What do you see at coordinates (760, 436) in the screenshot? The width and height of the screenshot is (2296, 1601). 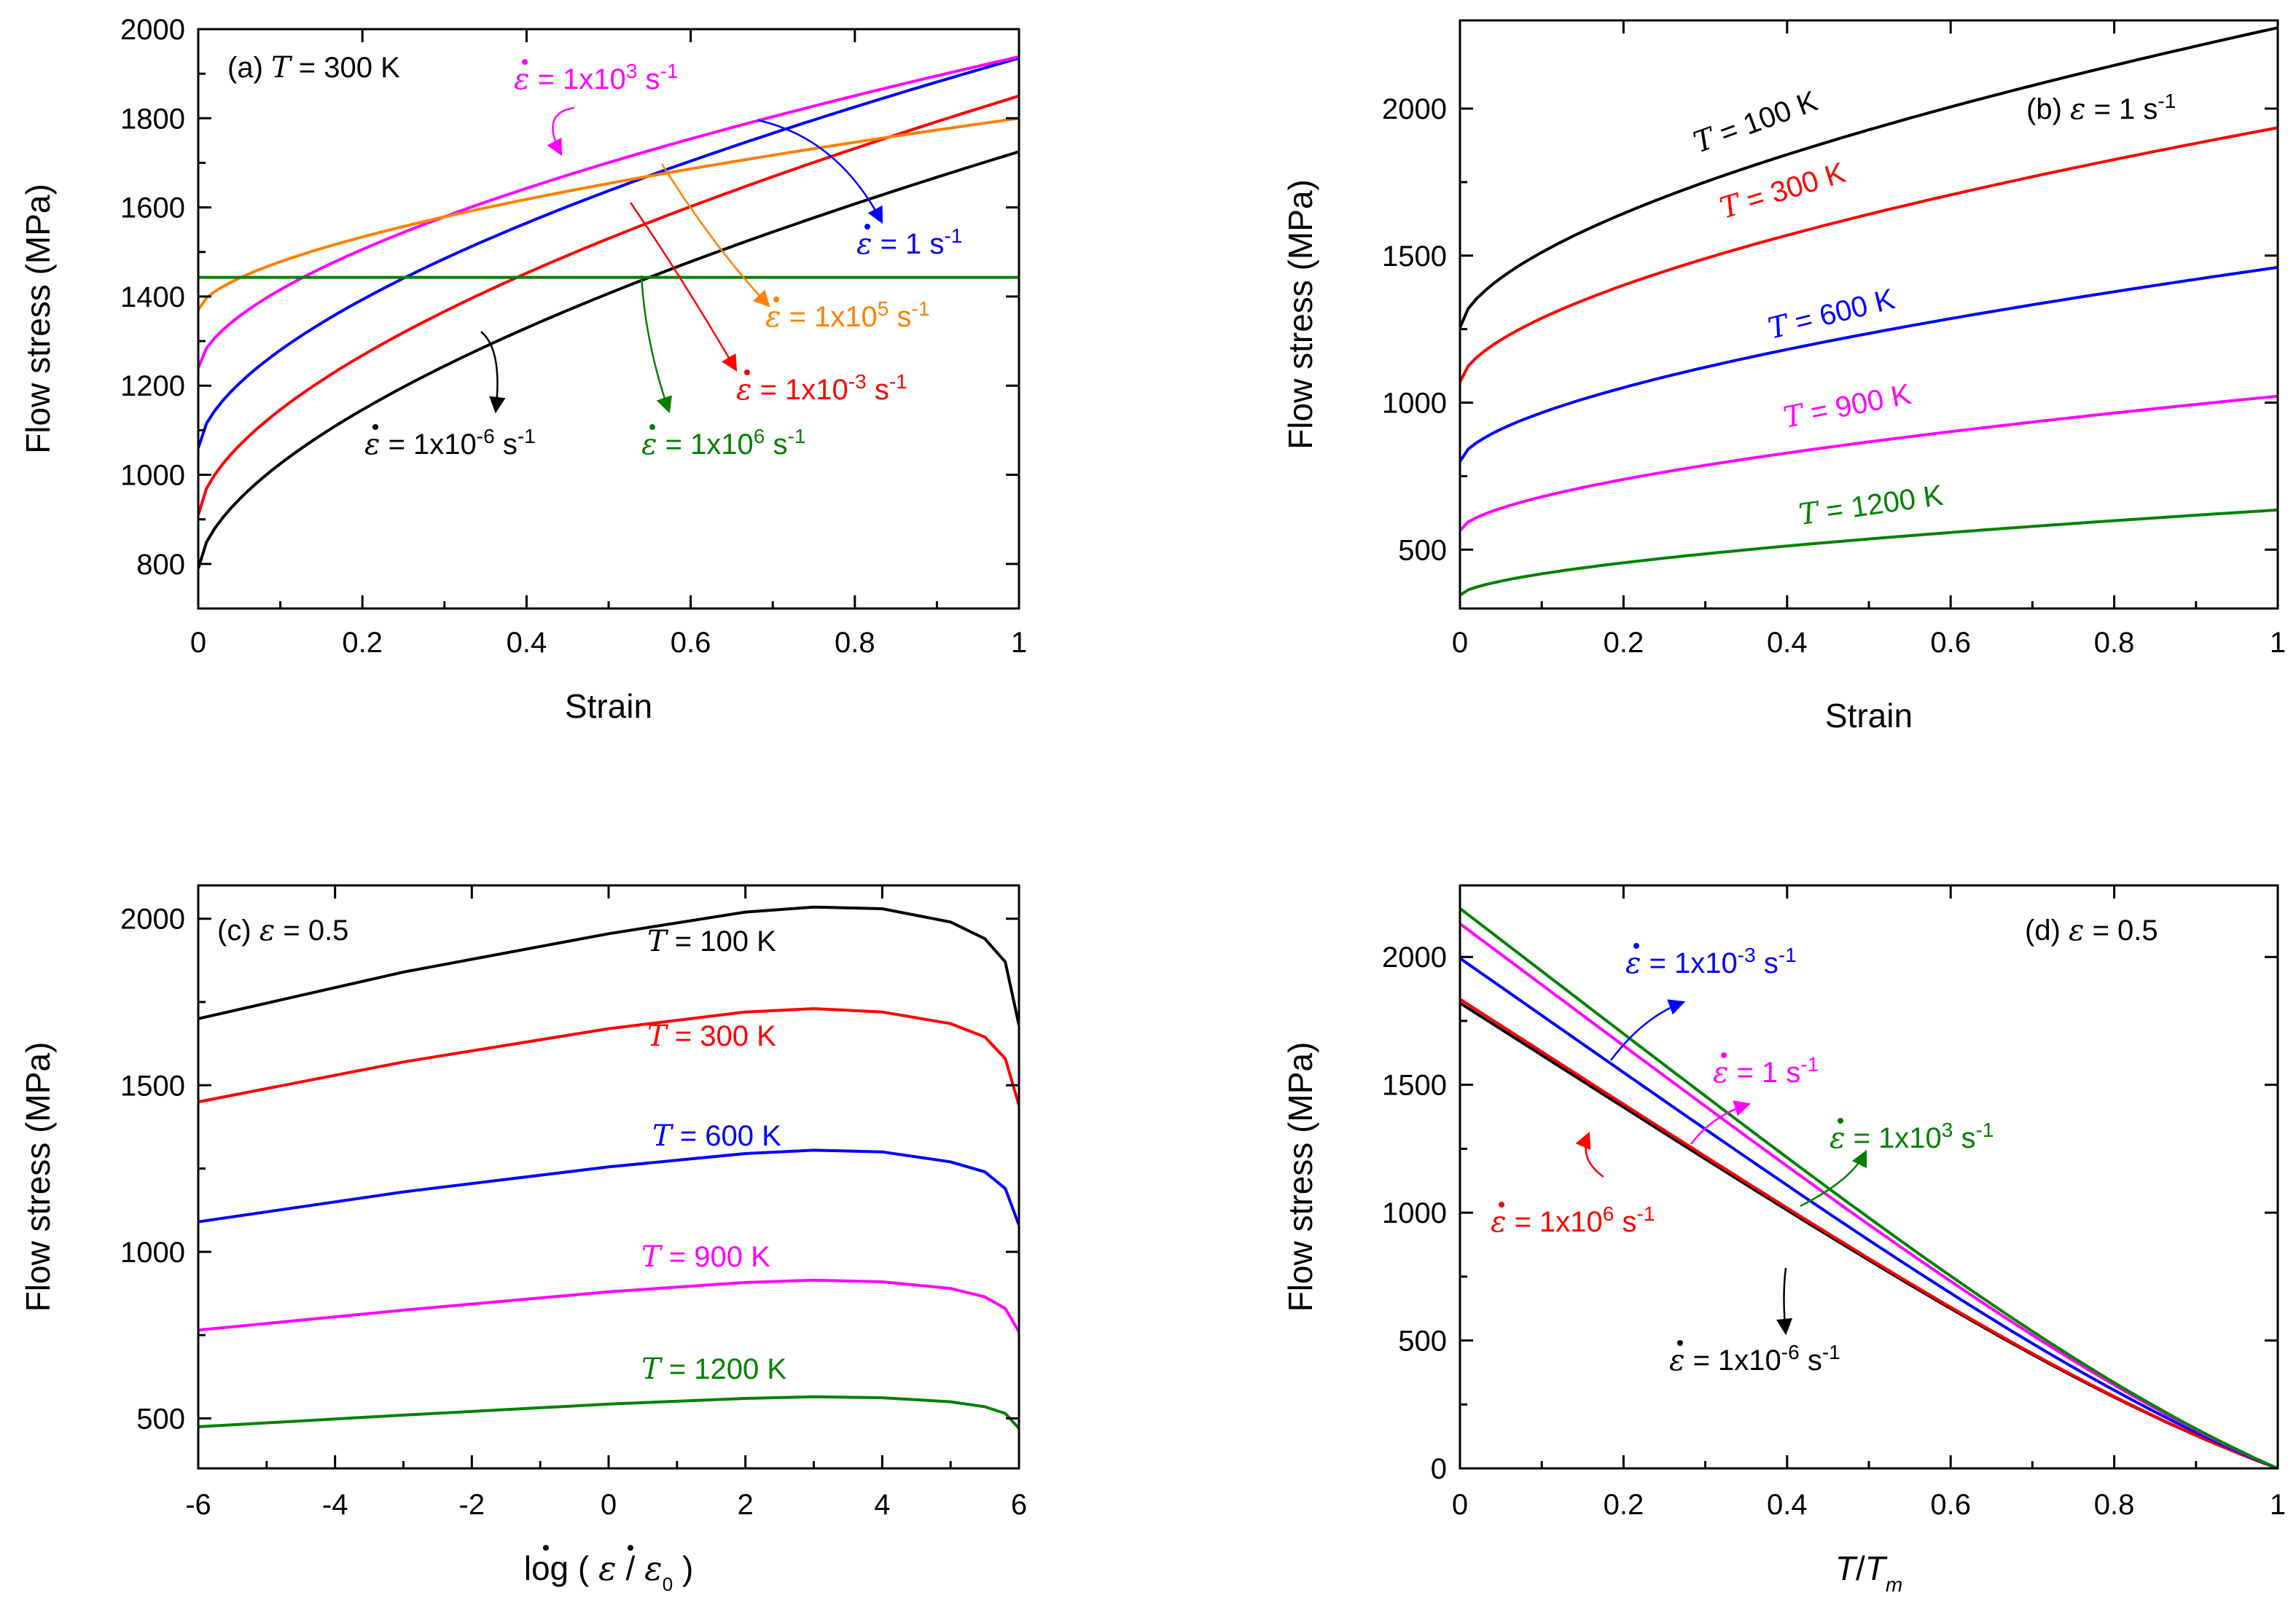 I see `annotation-superscript: 6` at bounding box center [760, 436].